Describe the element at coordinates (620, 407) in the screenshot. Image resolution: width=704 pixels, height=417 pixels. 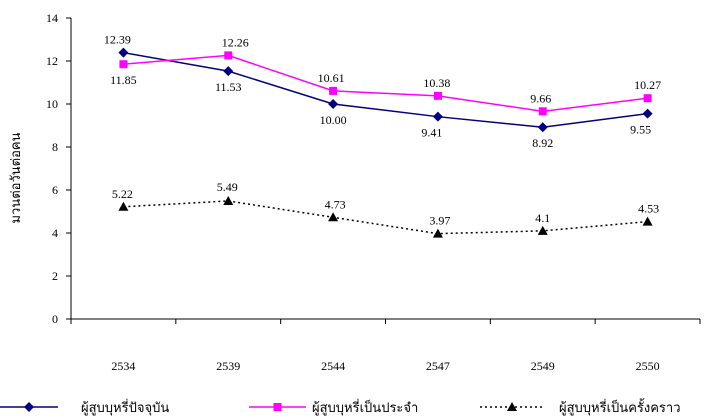
I see `legend-label: ผู้สูบบุหรี่เป็นครั้งคราว` at that location.